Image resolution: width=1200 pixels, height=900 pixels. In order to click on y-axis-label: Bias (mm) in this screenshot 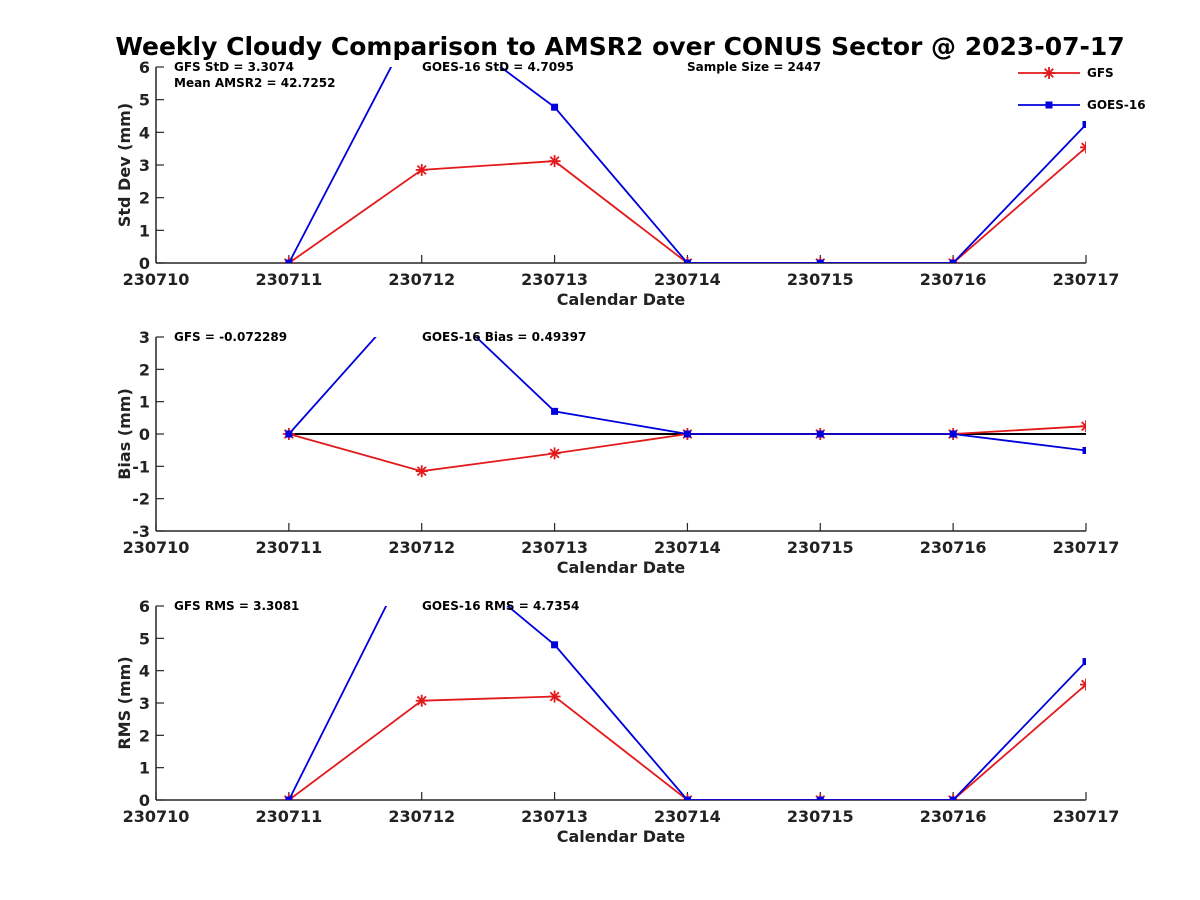, I will do `click(124, 434)`.